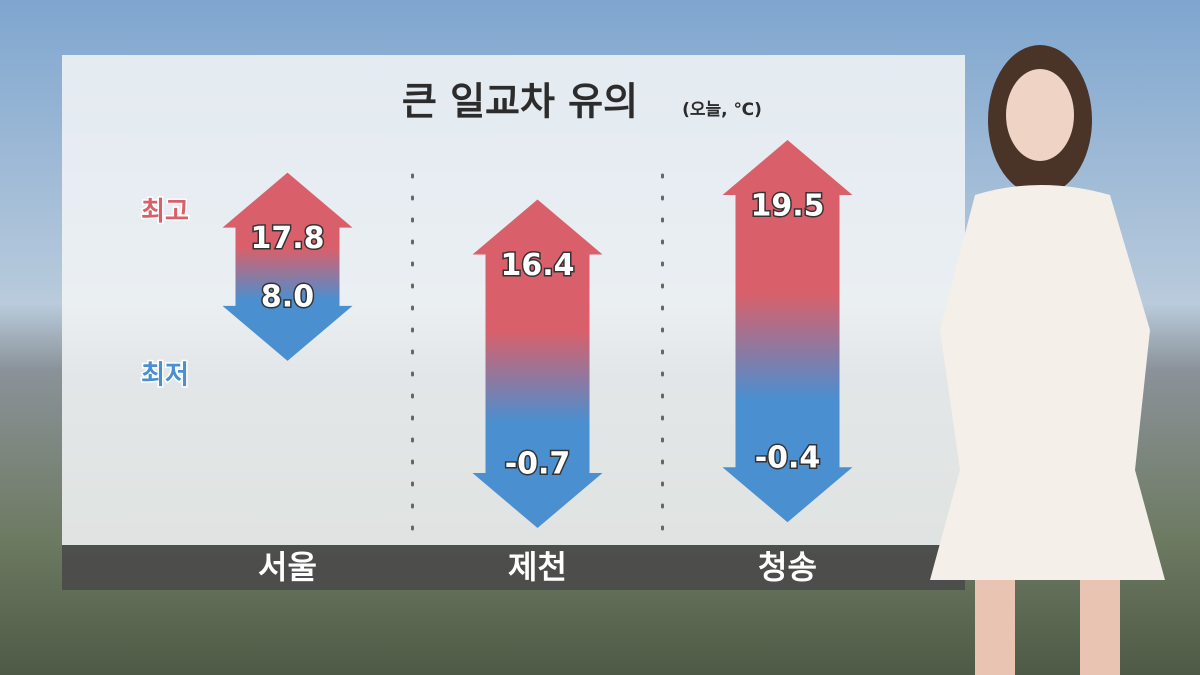 The image size is (1200, 675). Describe the element at coordinates (538, 464) in the screenshot. I see `value-label: -0.7` at that location.